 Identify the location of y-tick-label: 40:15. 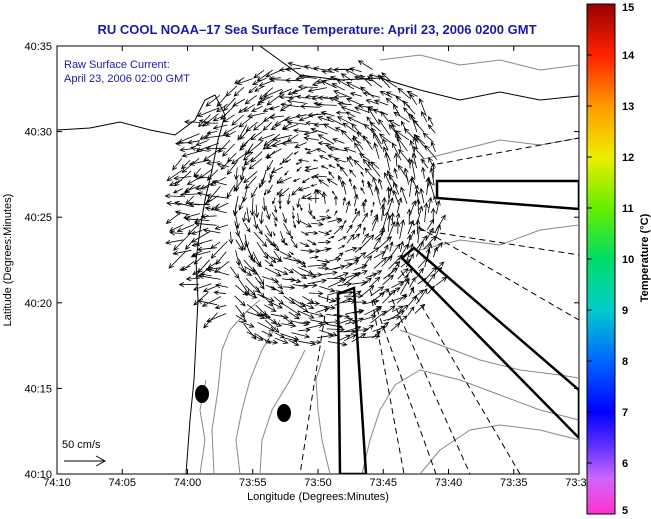
(38, 389).